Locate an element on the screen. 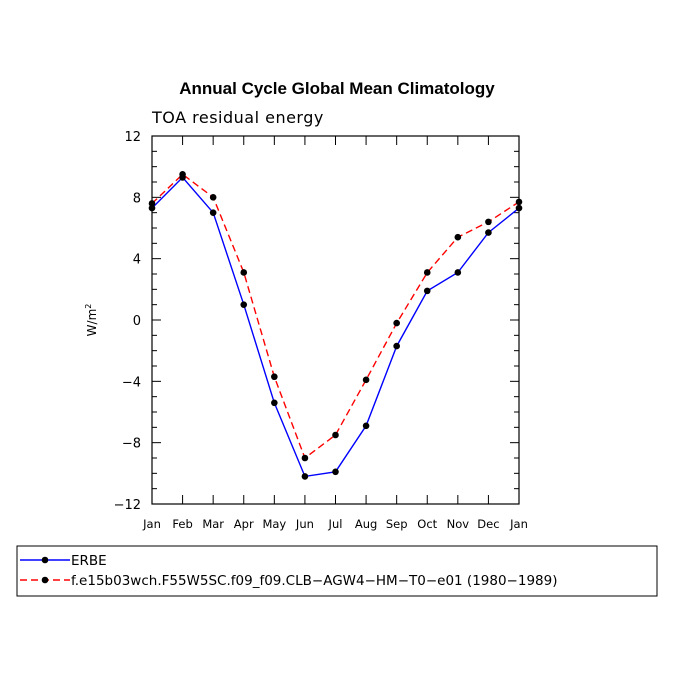  x-tick-label: Jun is located at coordinates (304, 524).